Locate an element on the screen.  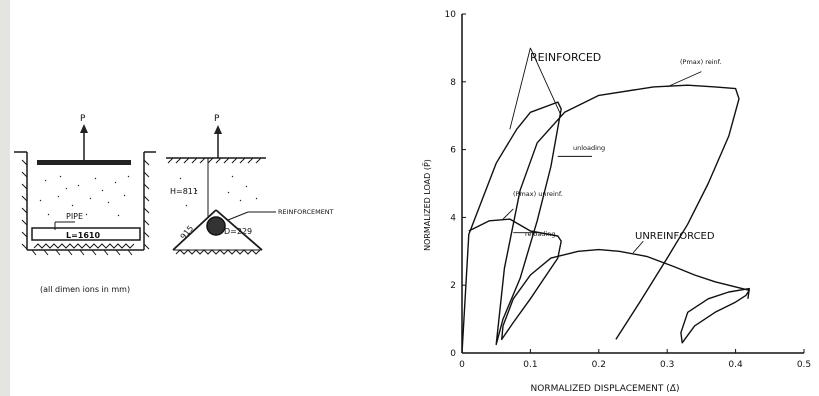
annotation-unloading: unloading is located at coordinates (589, 148).